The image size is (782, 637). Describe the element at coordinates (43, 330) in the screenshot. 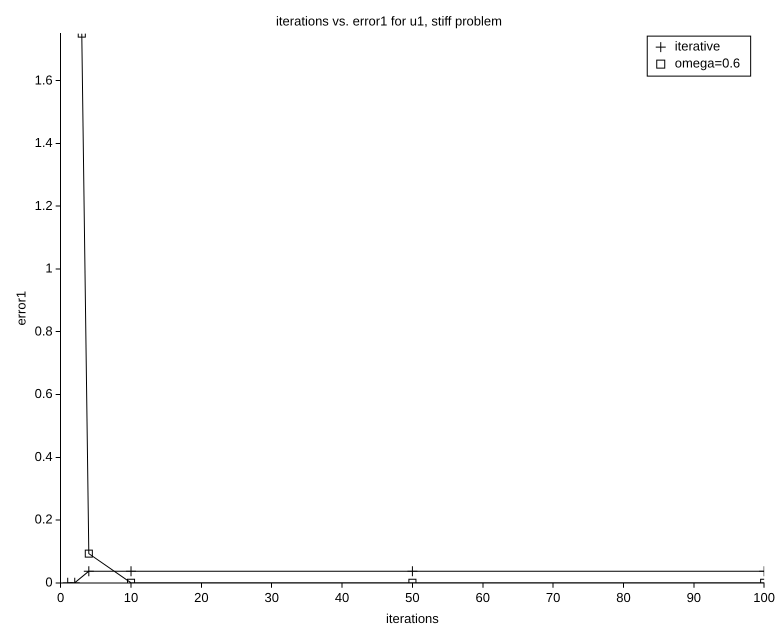

I see `y-tick-label: 0.8` at that location.